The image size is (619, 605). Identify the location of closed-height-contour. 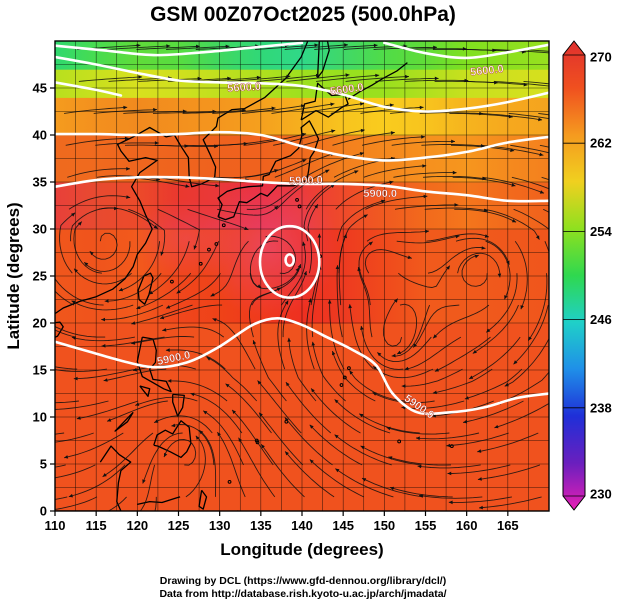
(289, 261).